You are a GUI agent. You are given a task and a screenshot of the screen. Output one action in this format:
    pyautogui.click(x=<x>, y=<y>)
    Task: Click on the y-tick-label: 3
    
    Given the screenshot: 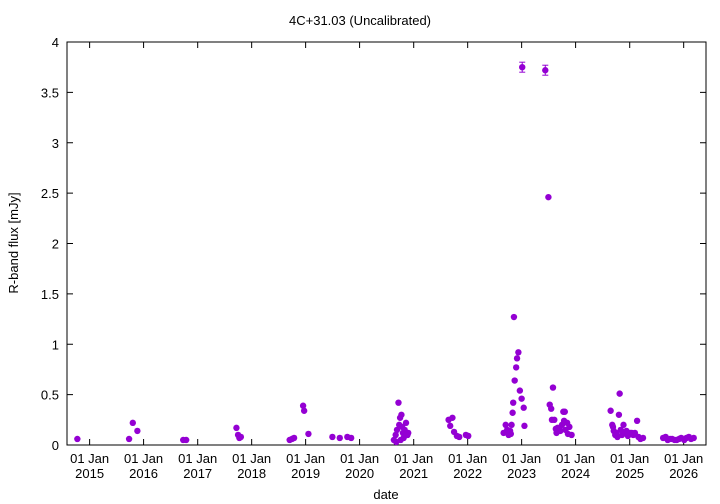 What is the action you would take?
    pyautogui.click(x=55, y=143)
    